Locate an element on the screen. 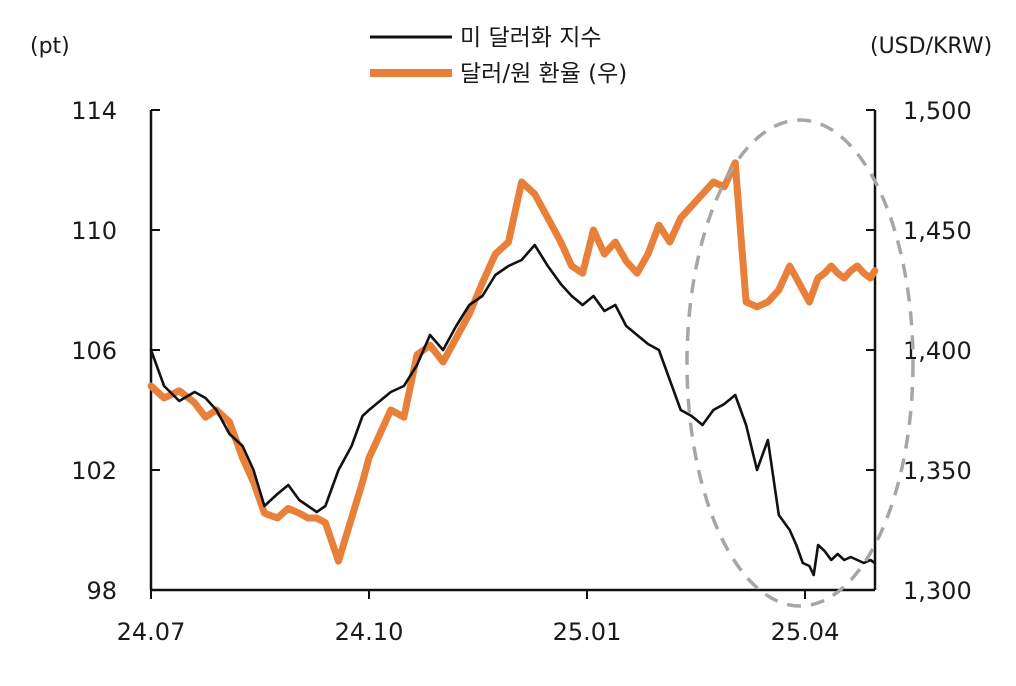 The height and width of the screenshot is (686, 1016). left-tick-label: 110 is located at coordinates (94, 231).